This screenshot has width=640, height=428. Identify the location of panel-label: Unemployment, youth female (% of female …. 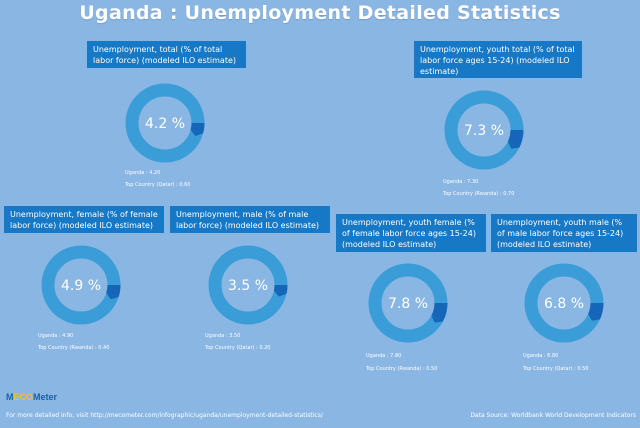
(411, 233).